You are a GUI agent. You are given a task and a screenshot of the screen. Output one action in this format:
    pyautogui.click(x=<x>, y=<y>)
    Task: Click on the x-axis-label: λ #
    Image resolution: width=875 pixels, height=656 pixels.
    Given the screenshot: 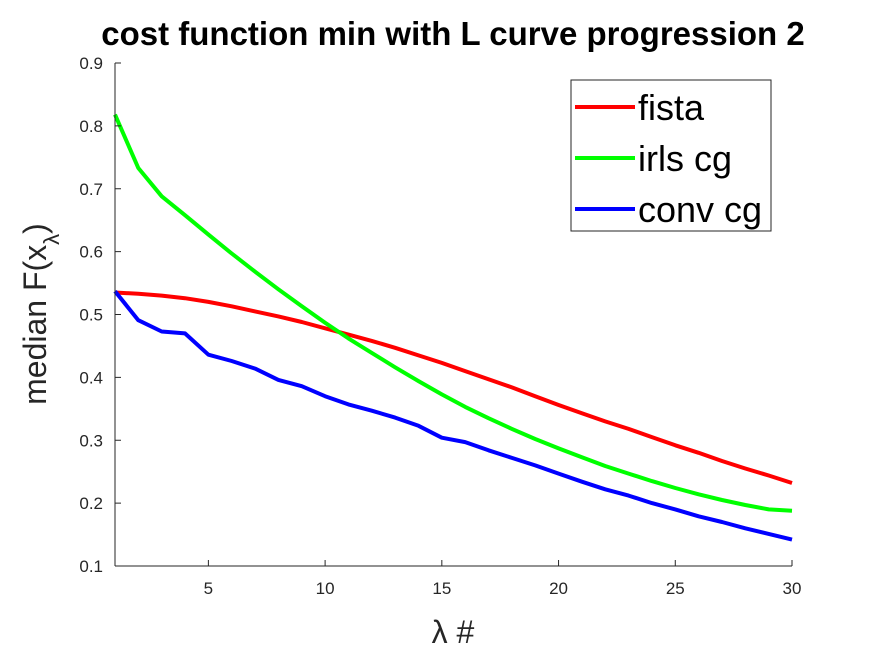 What is the action you would take?
    pyautogui.click(x=453, y=632)
    